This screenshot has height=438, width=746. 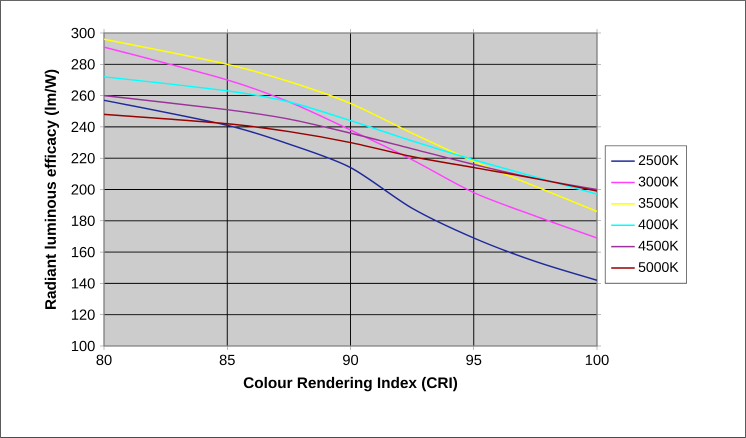 I want to click on x-tick-label: 85, so click(x=227, y=360).